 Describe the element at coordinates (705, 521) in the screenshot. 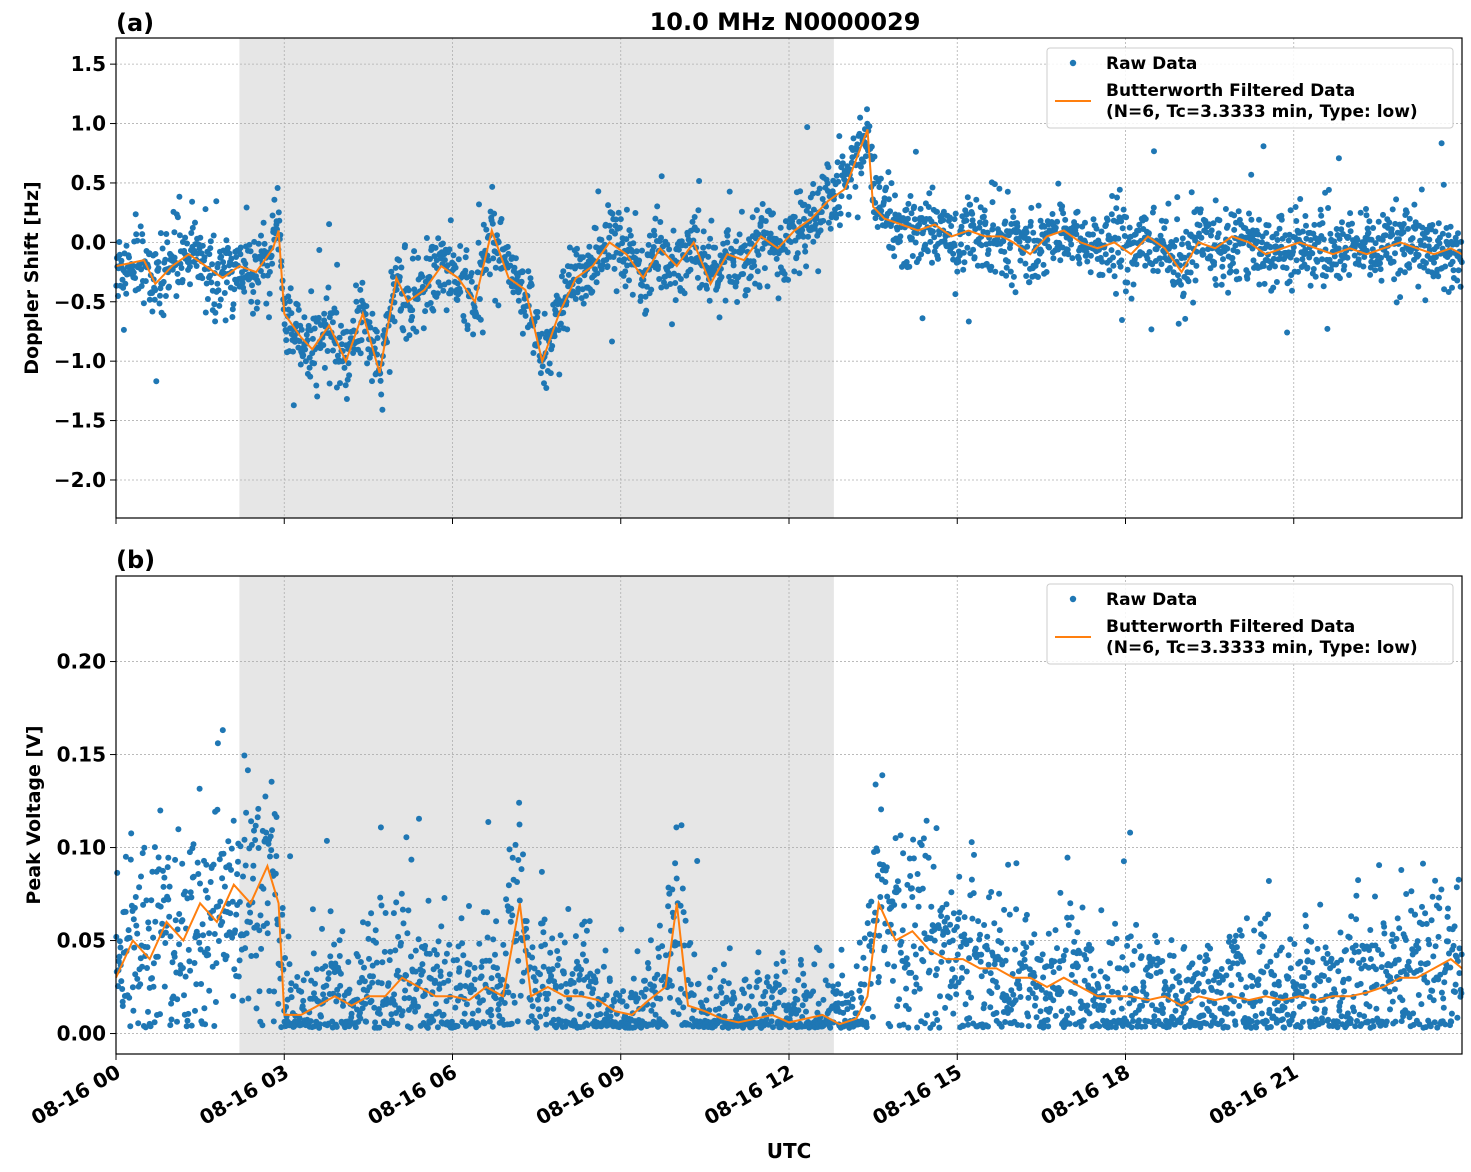

I see `a-x-tick-marks` at that location.